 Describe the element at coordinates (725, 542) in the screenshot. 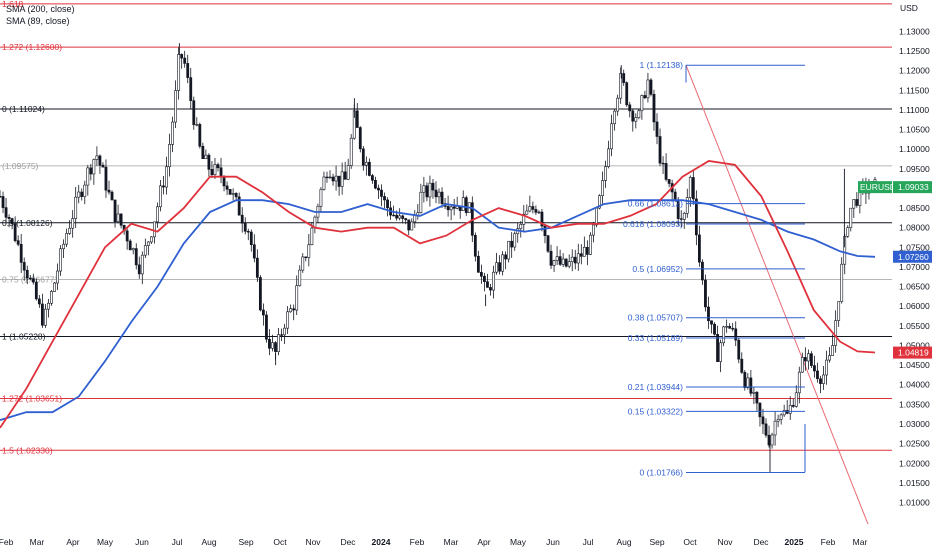

I see `x-tick-21: Nov` at that location.